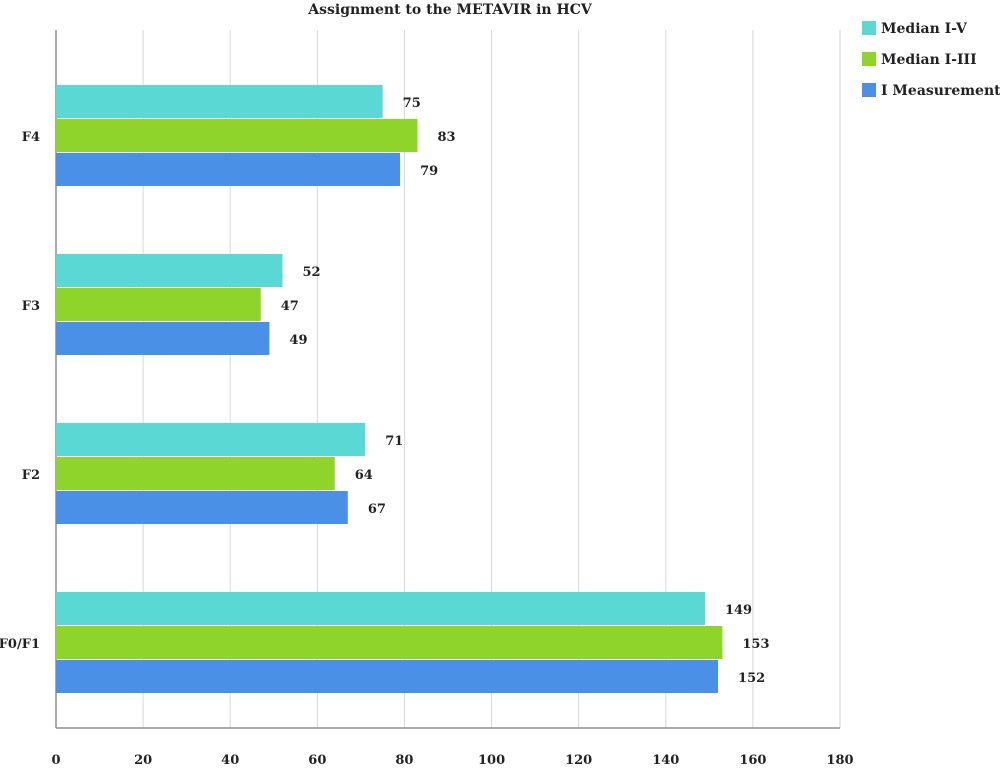 The width and height of the screenshot is (1000, 780). Describe the element at coordinates (143, 760) in the screenshot. I see `x-tick-label: 20` at that location.